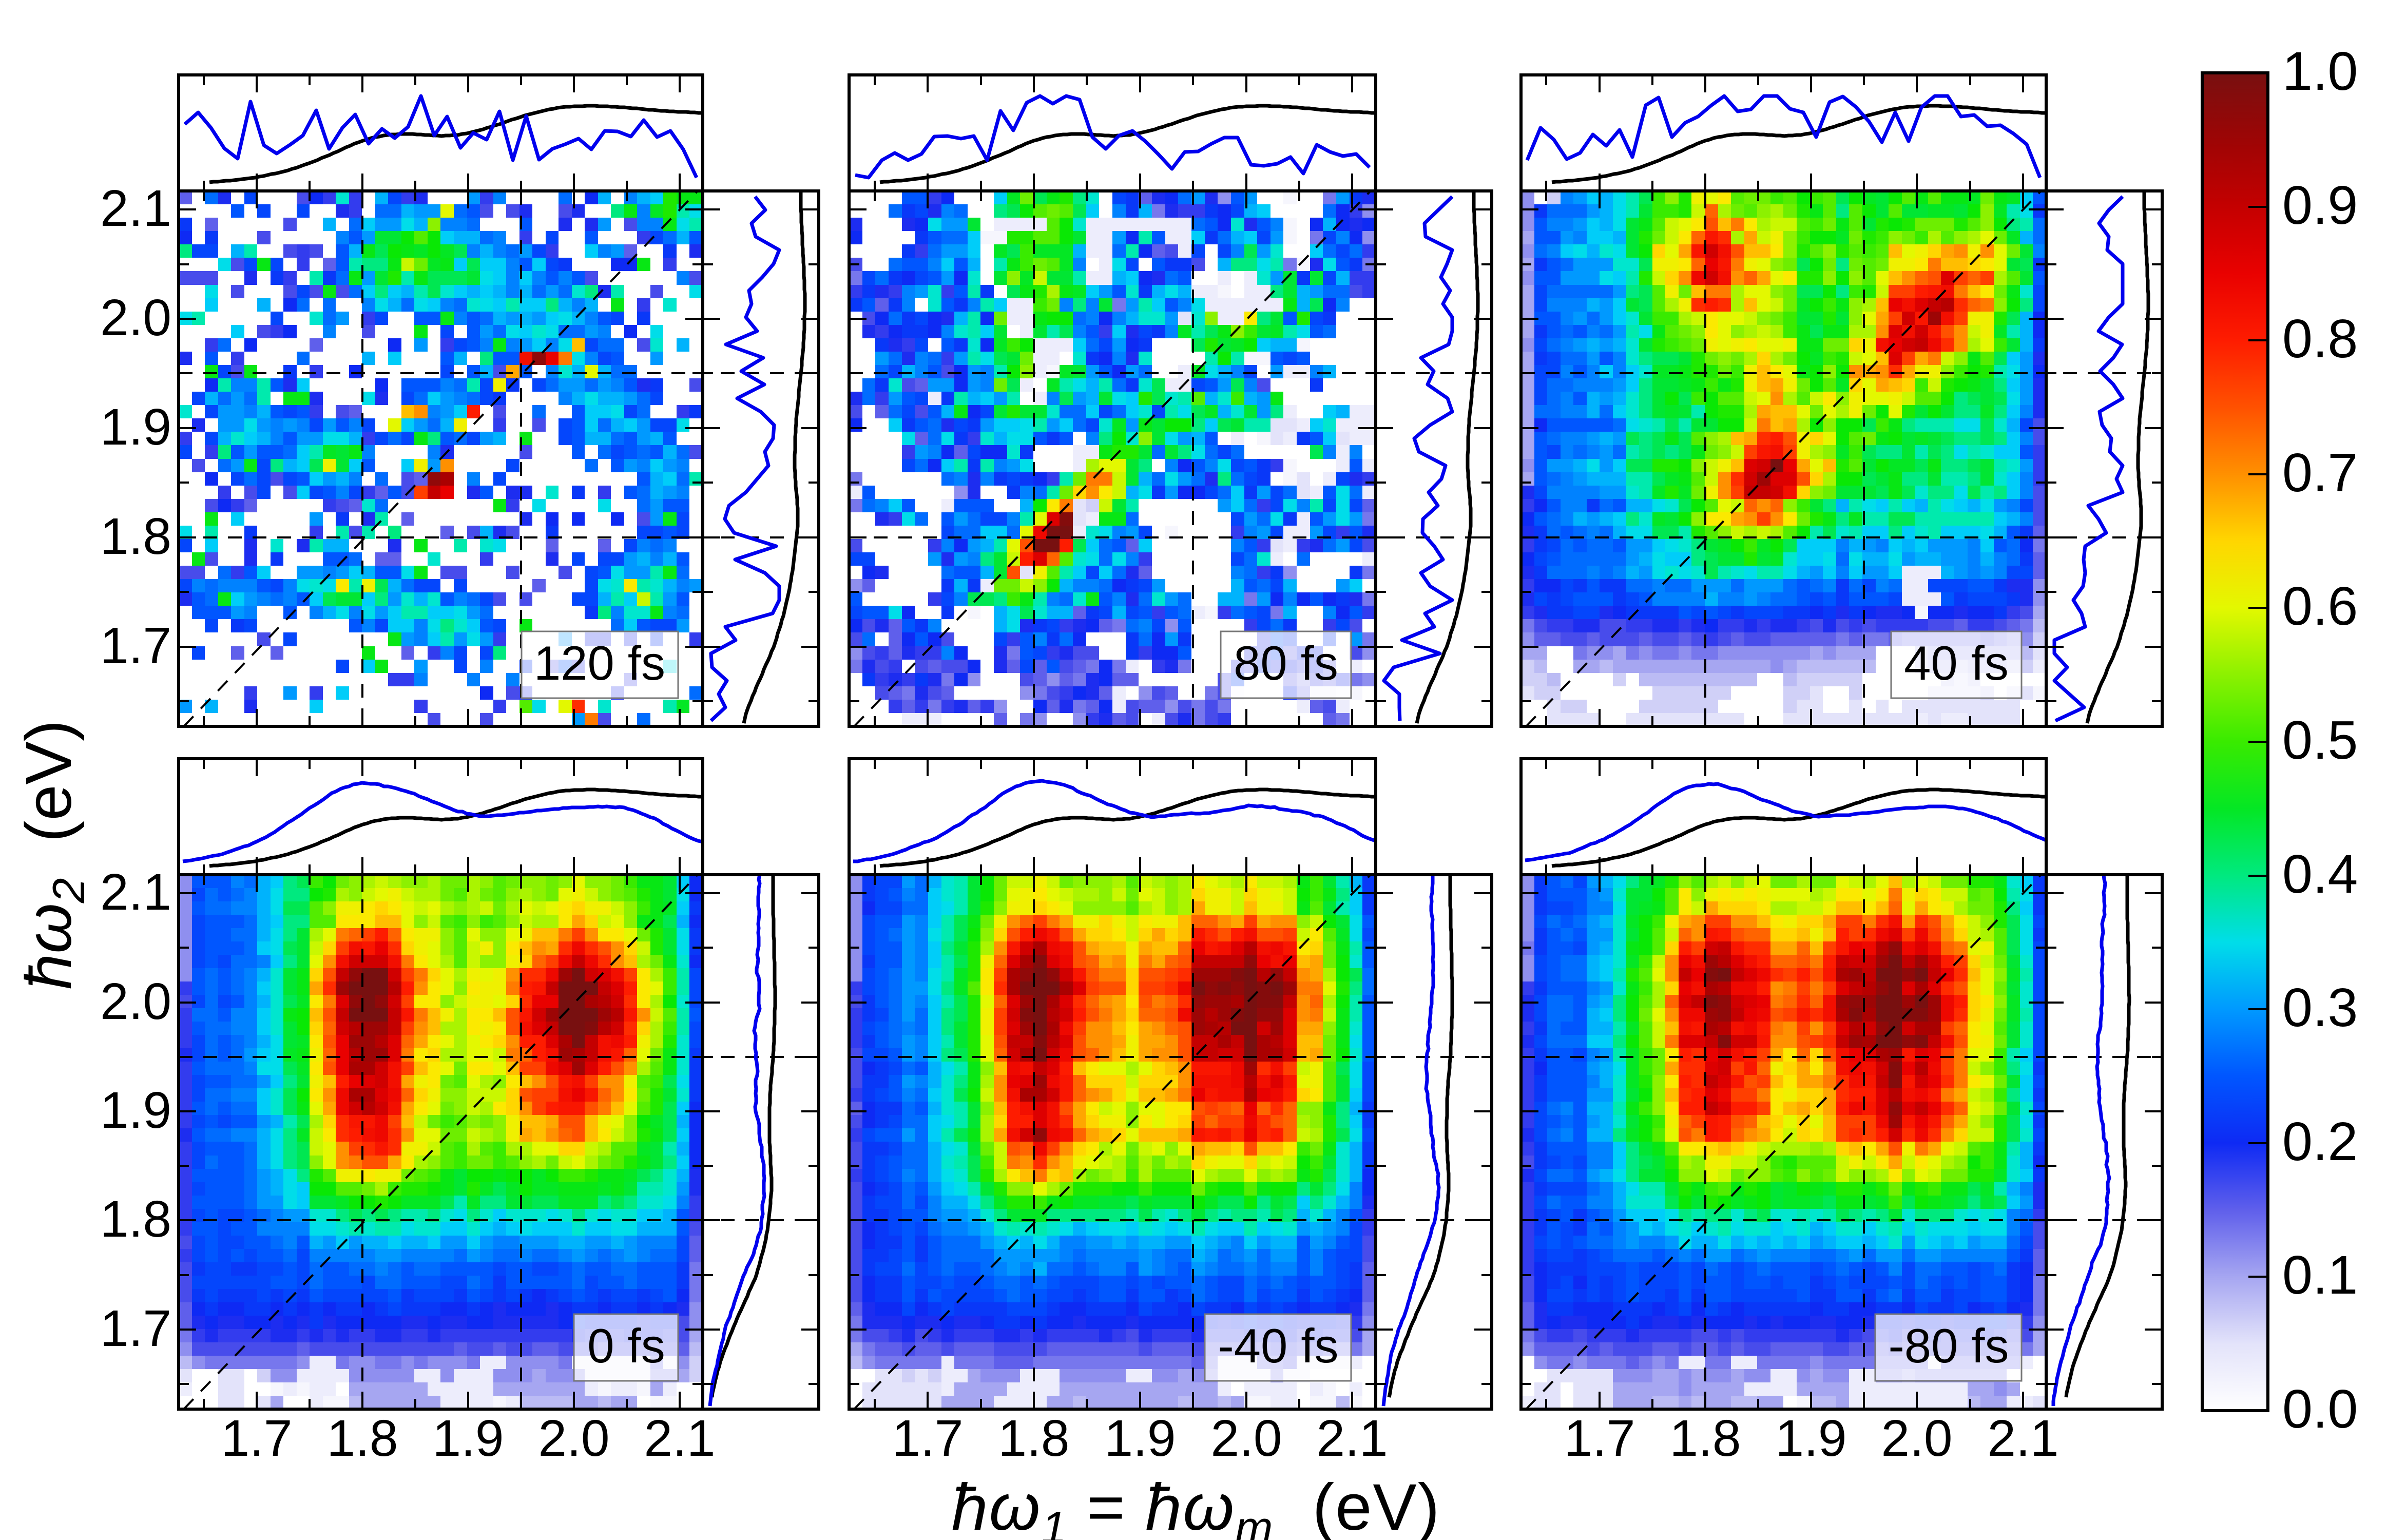 This screenshot has height=1540, width=2387. I want to click on svg-text: 0.9, so click(2320, 205).